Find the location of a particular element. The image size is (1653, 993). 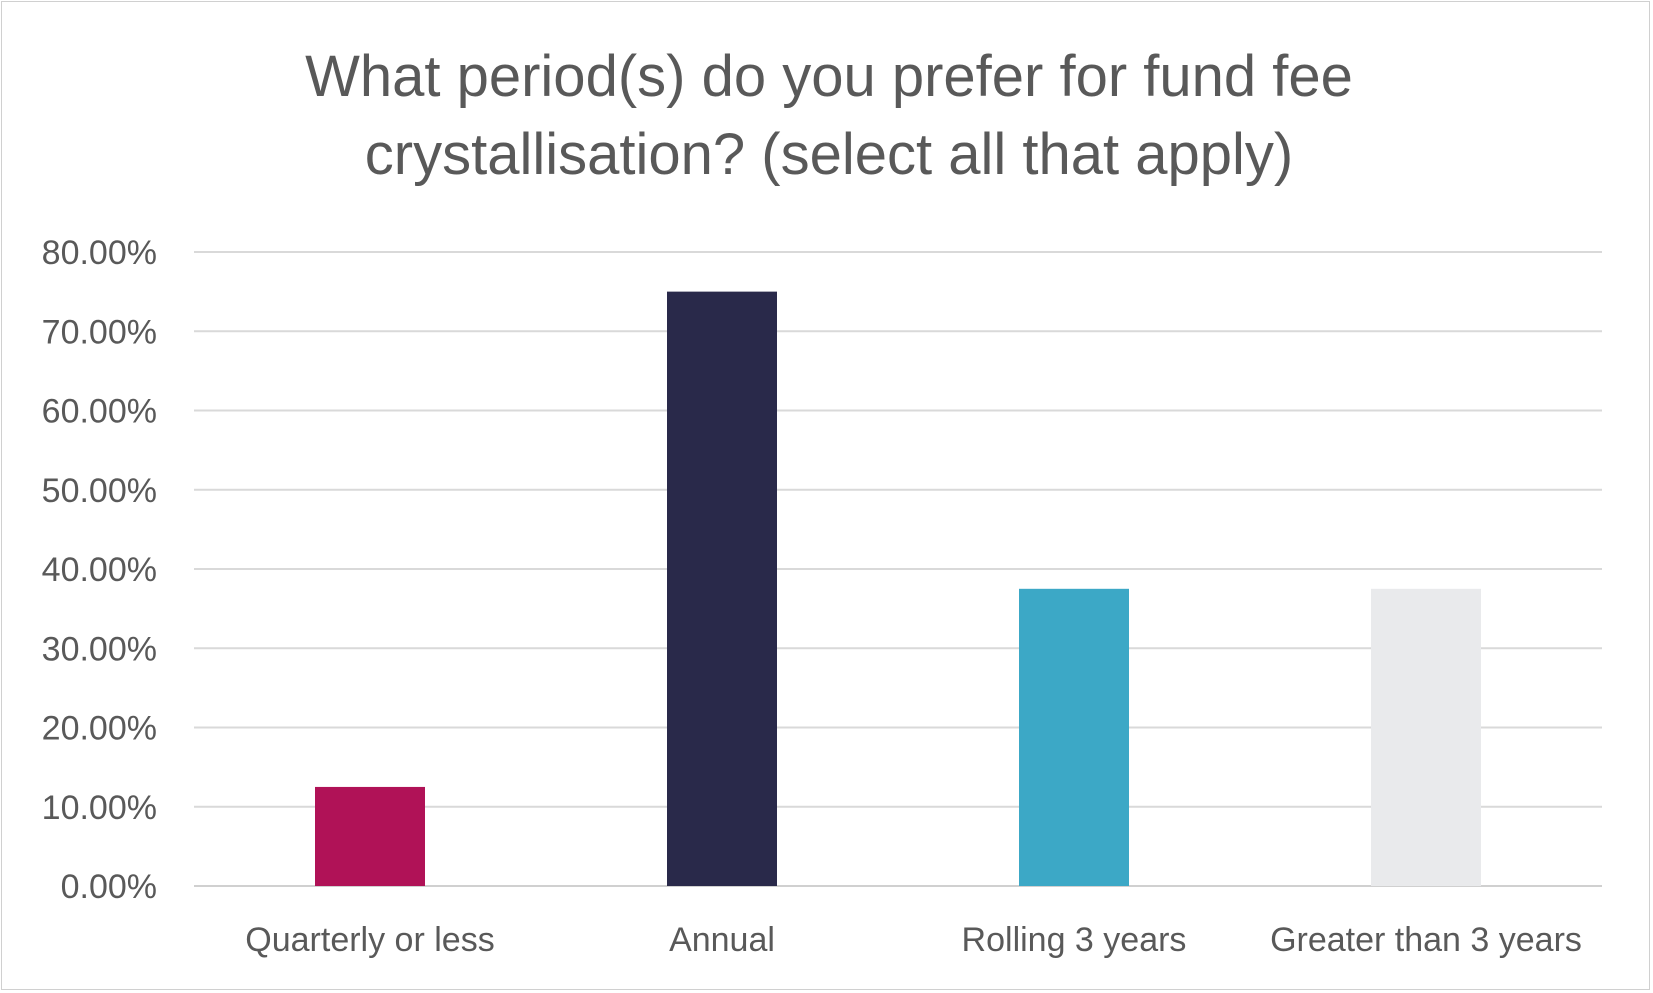

x-category-label: Rolling 3 years is located at coordinates (1074, 940).